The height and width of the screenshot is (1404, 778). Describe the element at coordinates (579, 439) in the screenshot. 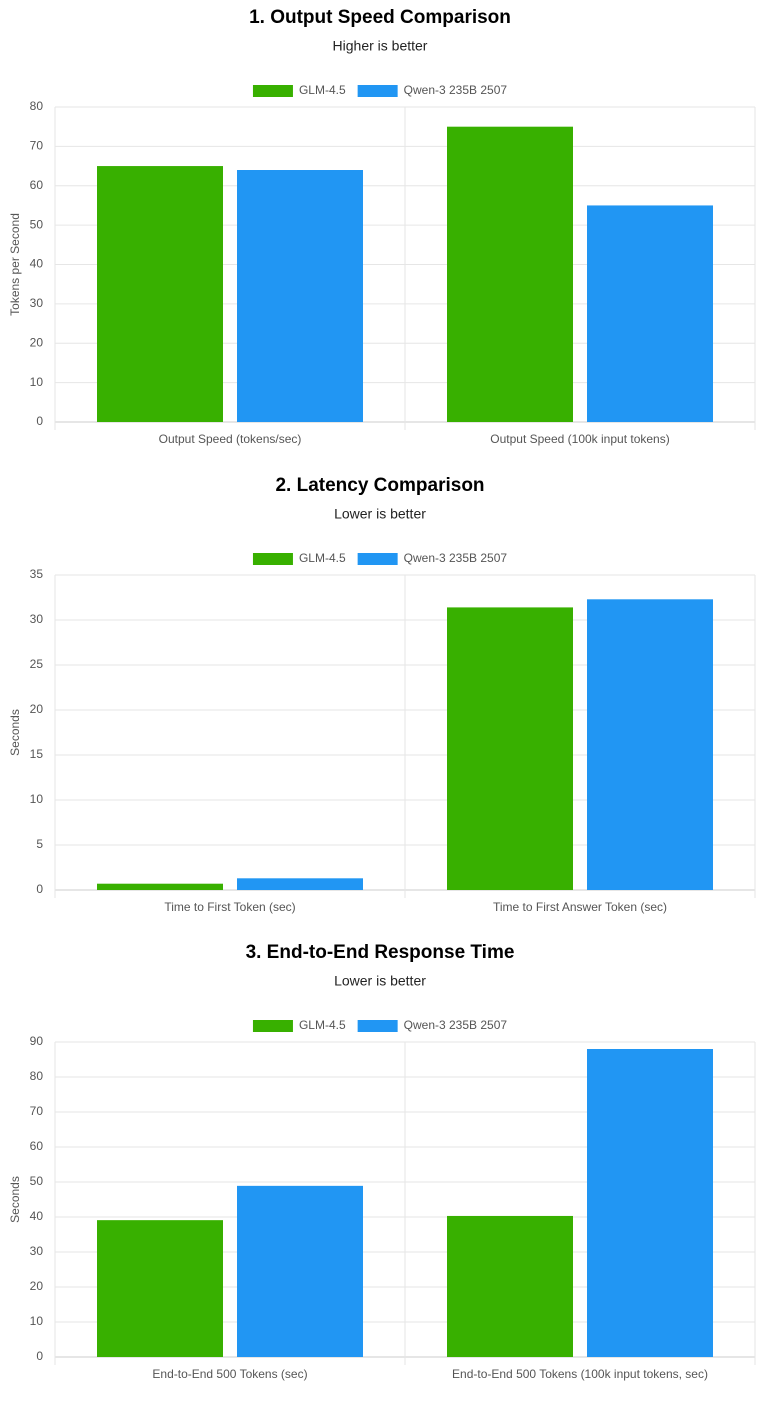

I see `x-tick-label: Output Speed (100k input tokens)` at that location.